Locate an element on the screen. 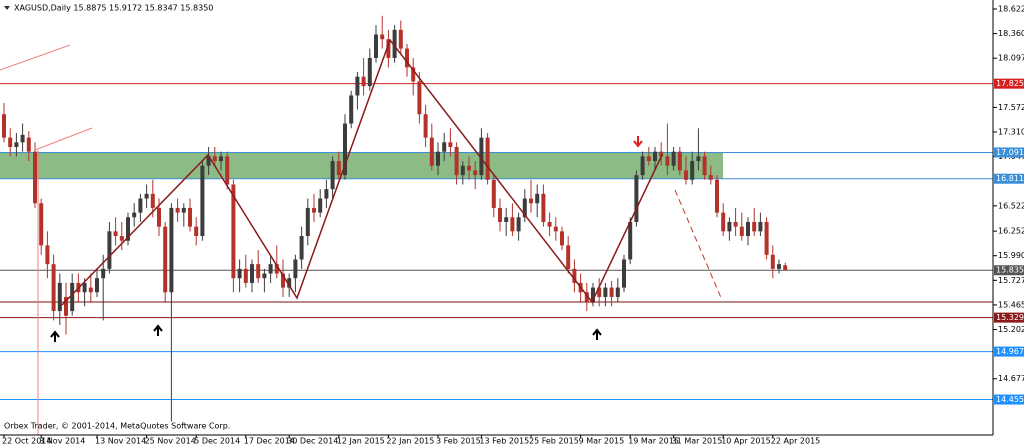 Image resolution: width=1024 pixels, height=447 pixels. zone-layer is located at coordinates (361, 165).